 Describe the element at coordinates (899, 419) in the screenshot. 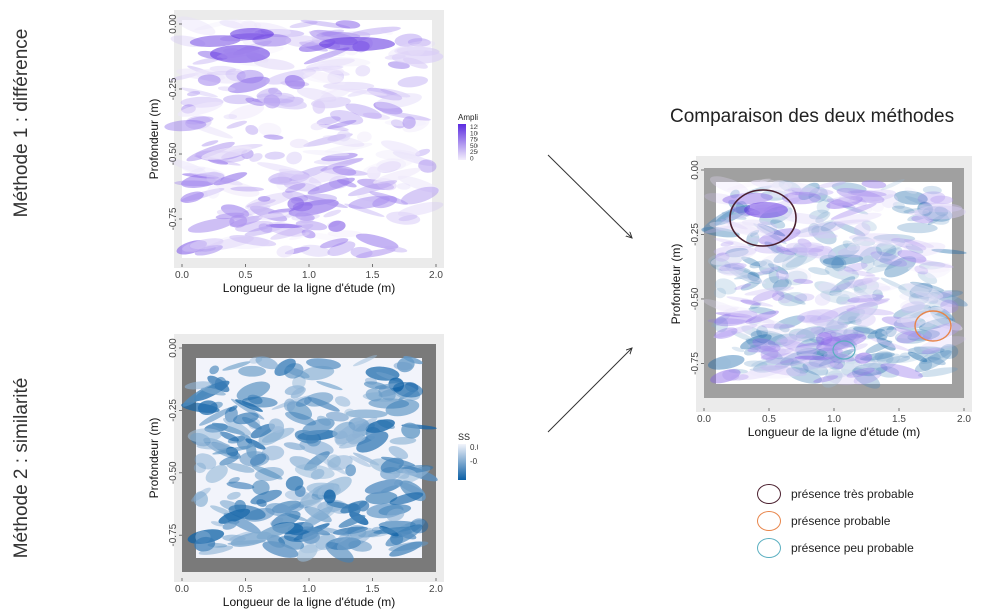

I see `x-tick-label: 1.5` at that location.